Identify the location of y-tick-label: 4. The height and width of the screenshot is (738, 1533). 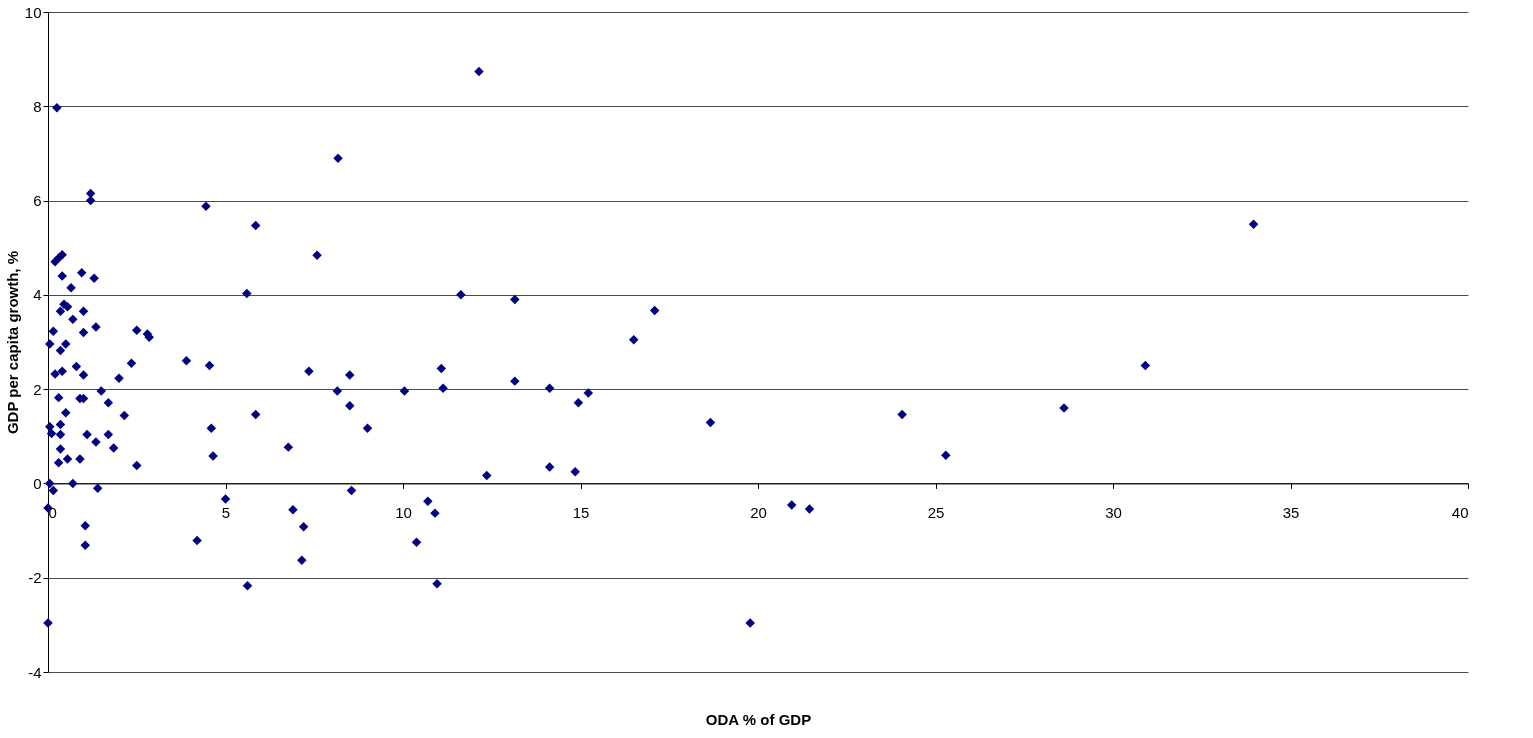
(37, 295).